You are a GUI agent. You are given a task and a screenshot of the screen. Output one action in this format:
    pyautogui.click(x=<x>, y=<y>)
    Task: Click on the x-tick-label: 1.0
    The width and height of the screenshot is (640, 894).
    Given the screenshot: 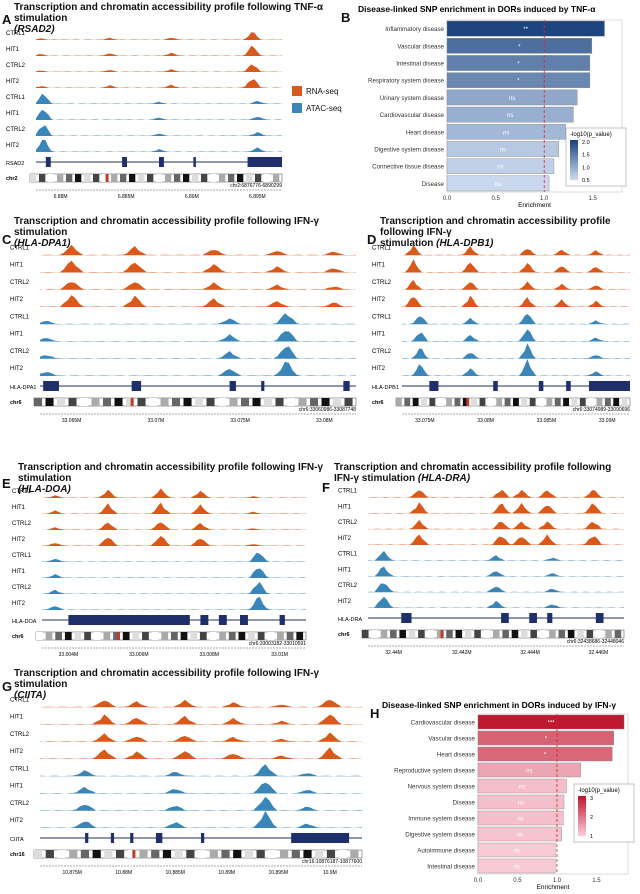 What is the action you would take?
    pyautogui.click(x=544, y=199)
    